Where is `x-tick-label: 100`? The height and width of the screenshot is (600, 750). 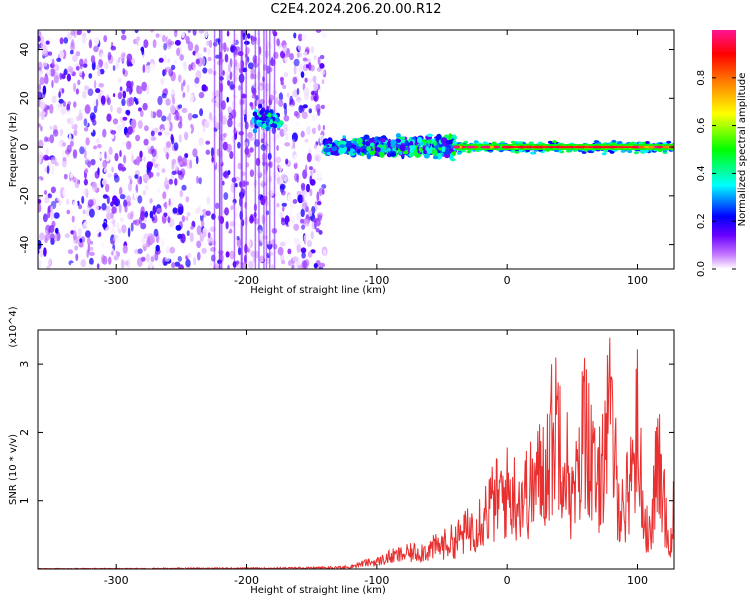
x-tick-label: 100 is located at coordinates (637, 280).